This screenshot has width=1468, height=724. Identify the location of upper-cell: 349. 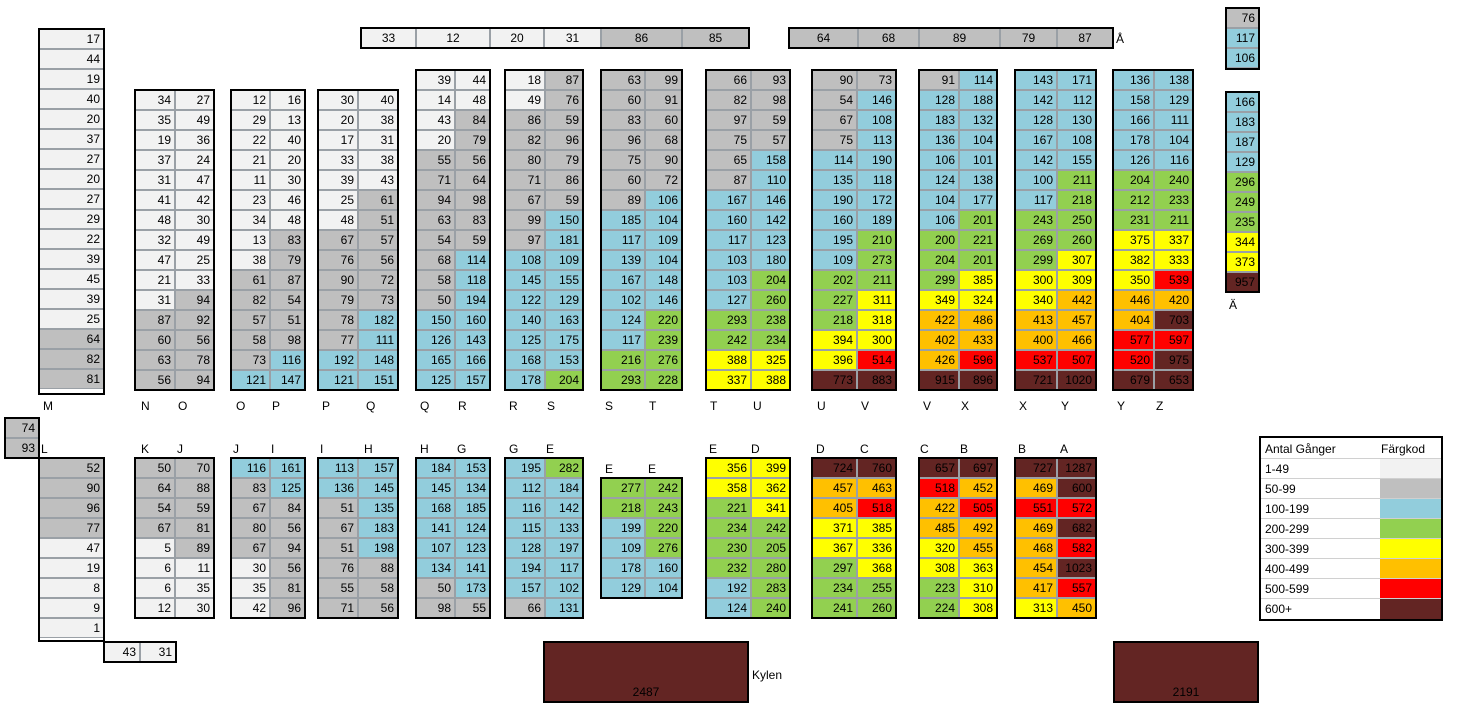
(939, 300).